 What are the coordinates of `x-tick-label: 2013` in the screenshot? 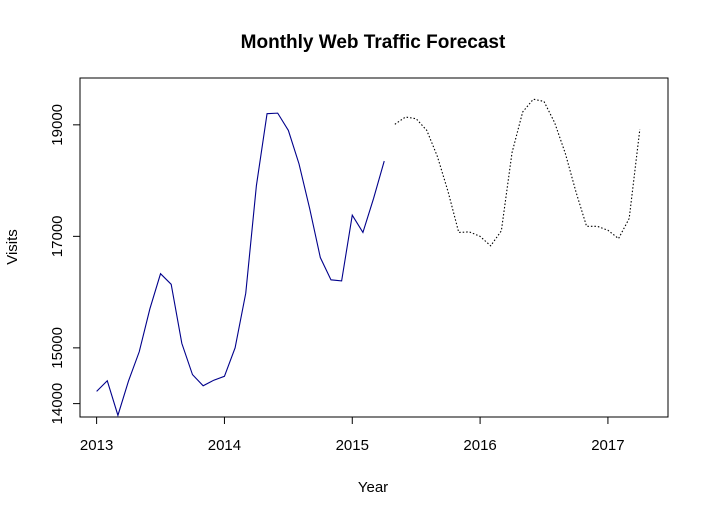 It's located at (96, 445).